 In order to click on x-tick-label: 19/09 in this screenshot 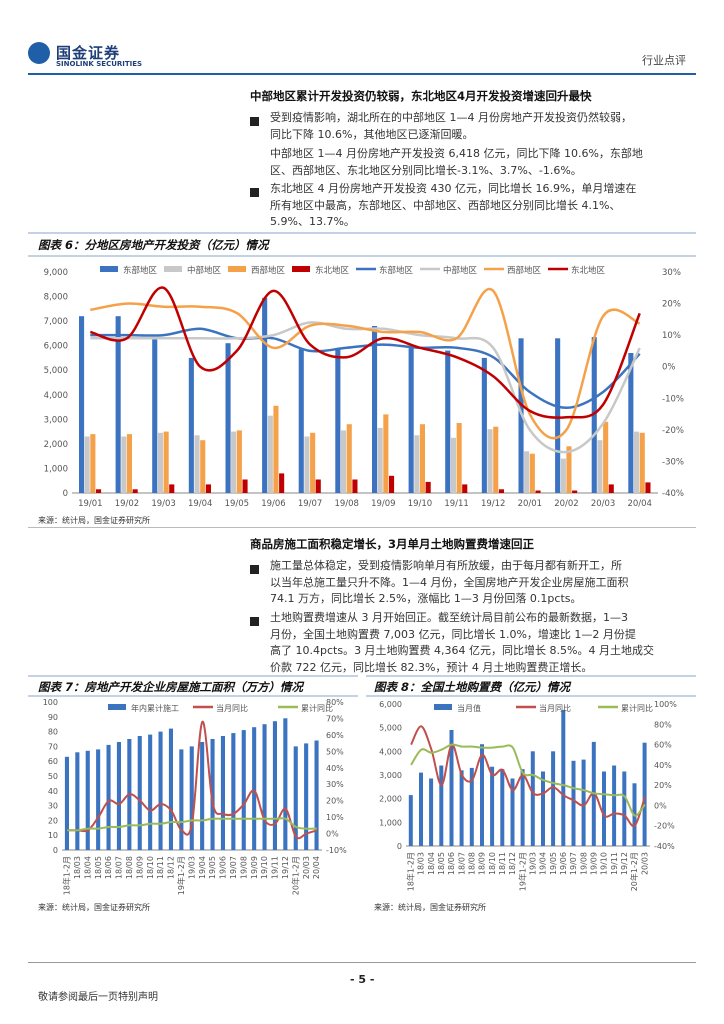, I will do `click(383, 504)`.